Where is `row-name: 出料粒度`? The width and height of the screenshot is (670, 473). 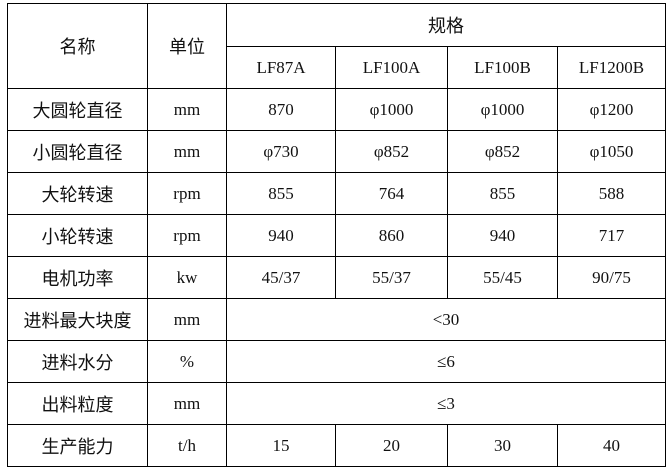
row-name: 出料粒度 is located at coordinates (77, 403).